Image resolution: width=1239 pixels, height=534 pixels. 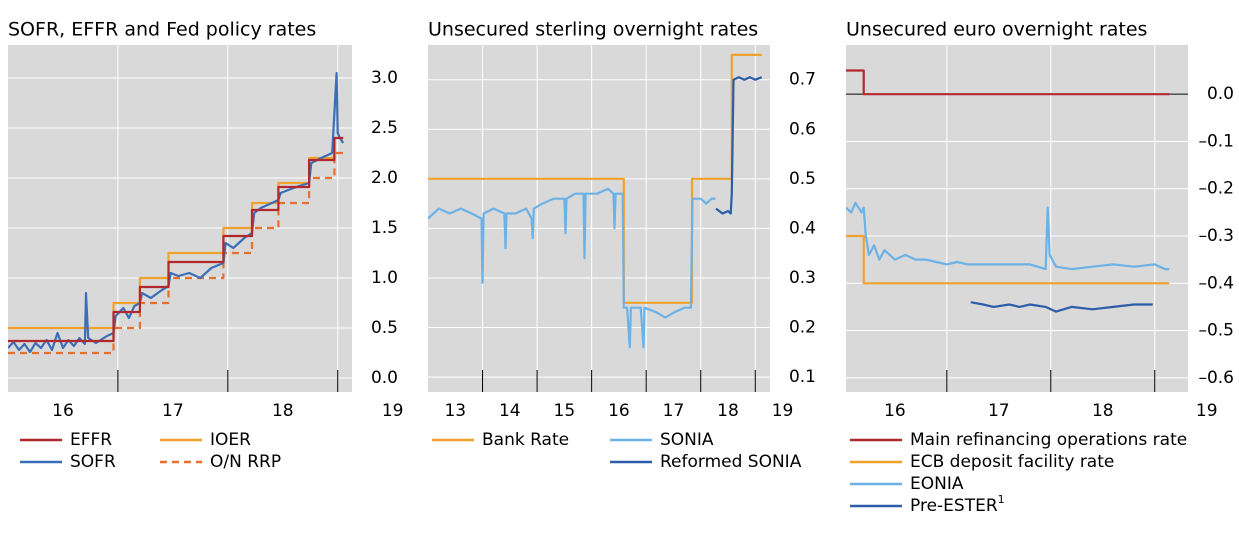 What do you see at coordinates (802, 278) in the screenshot?
I see `y-tick-label: 0.3` at bounding box center [802, 278].